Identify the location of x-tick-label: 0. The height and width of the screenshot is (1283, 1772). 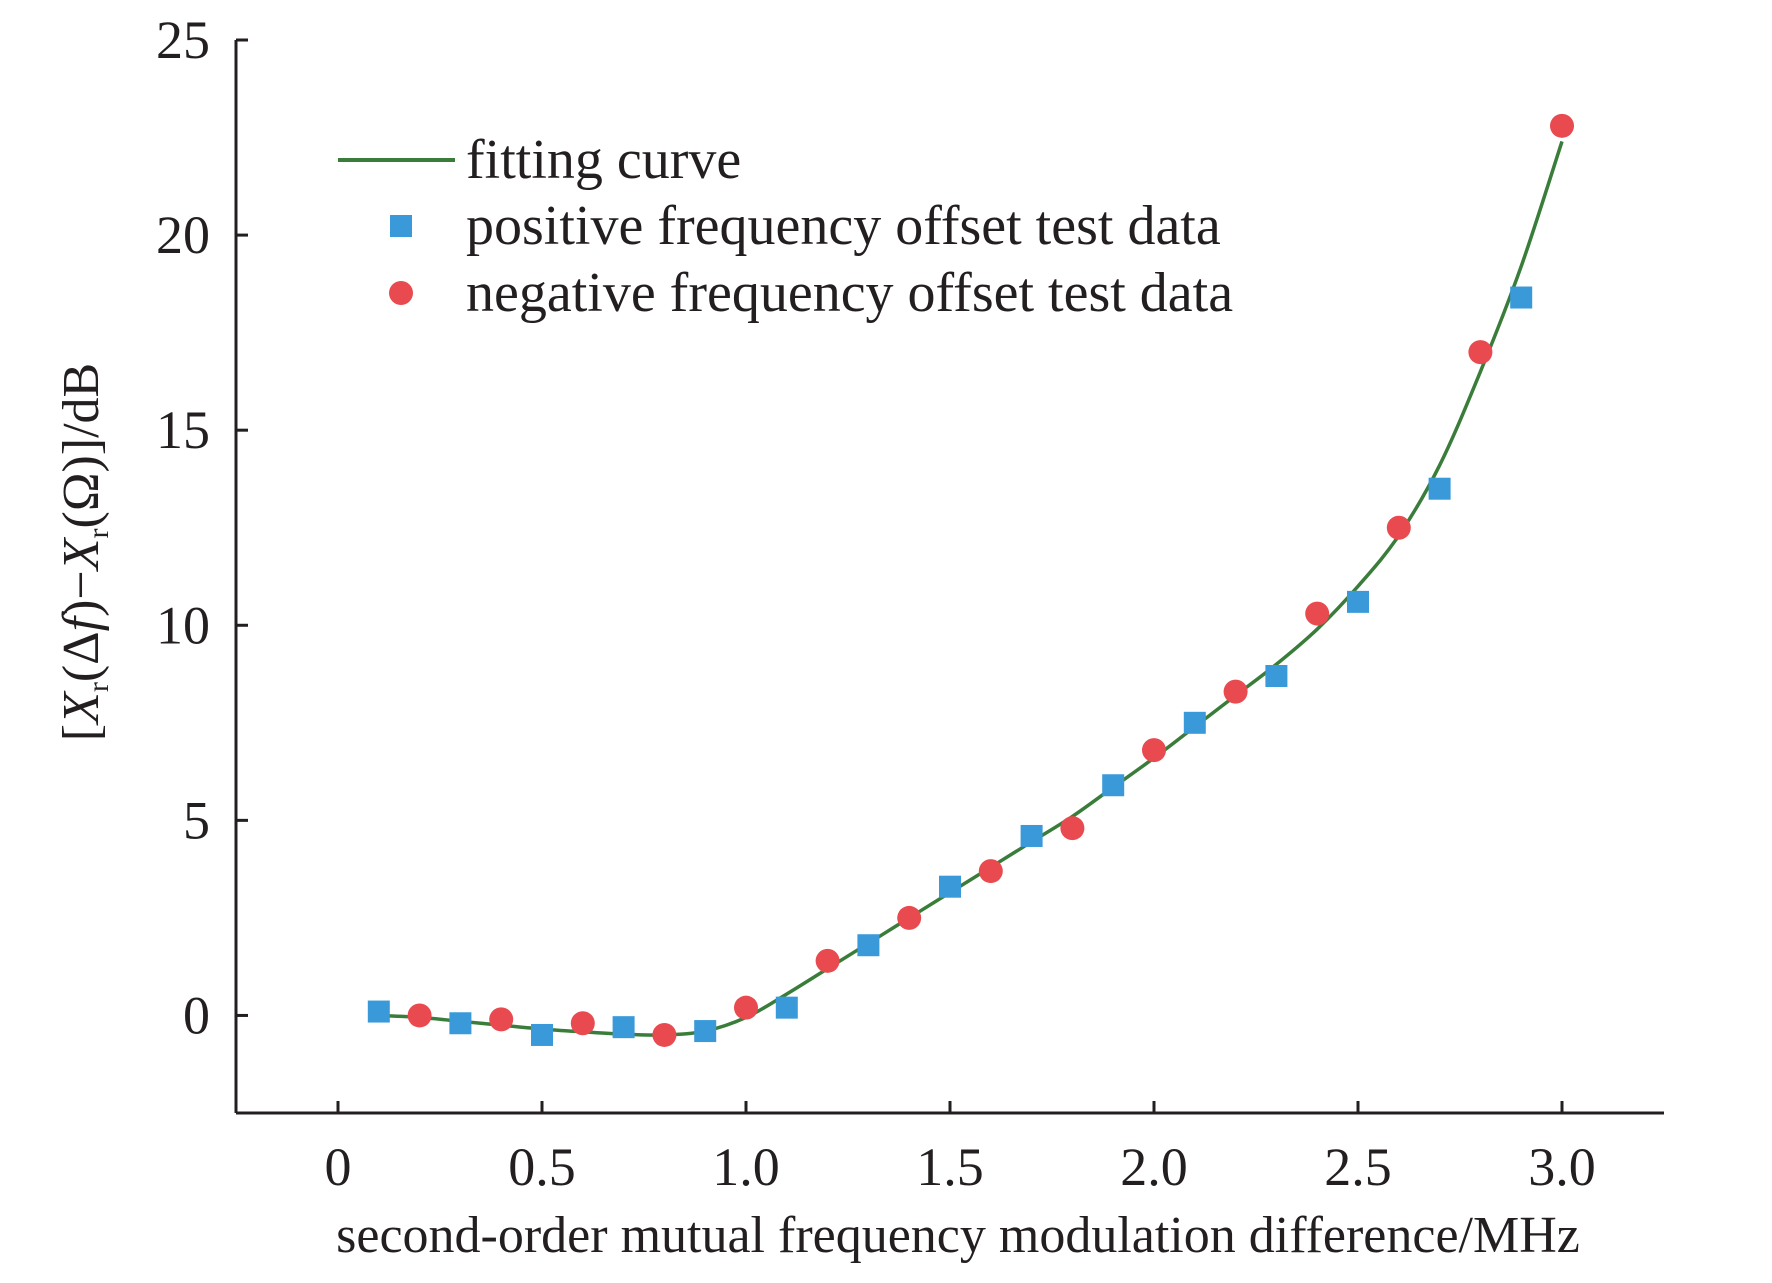
(338, 1167).